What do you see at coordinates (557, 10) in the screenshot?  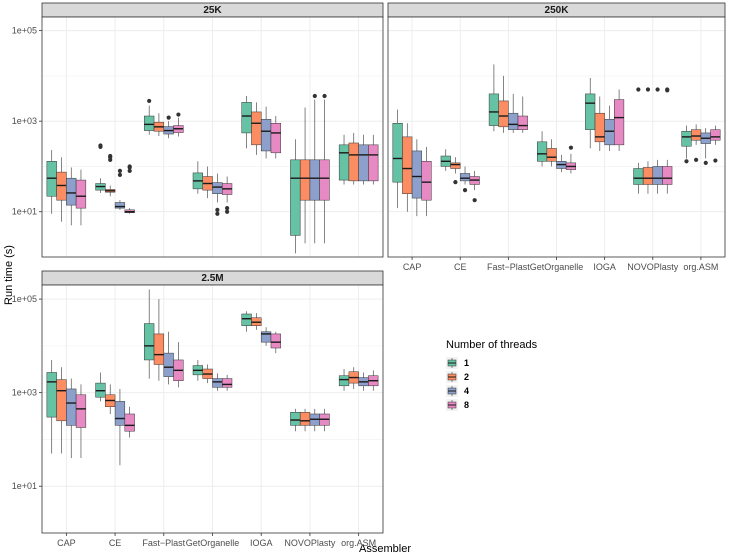 I see `panel-title: 250K` at bounding box center [557, 10].